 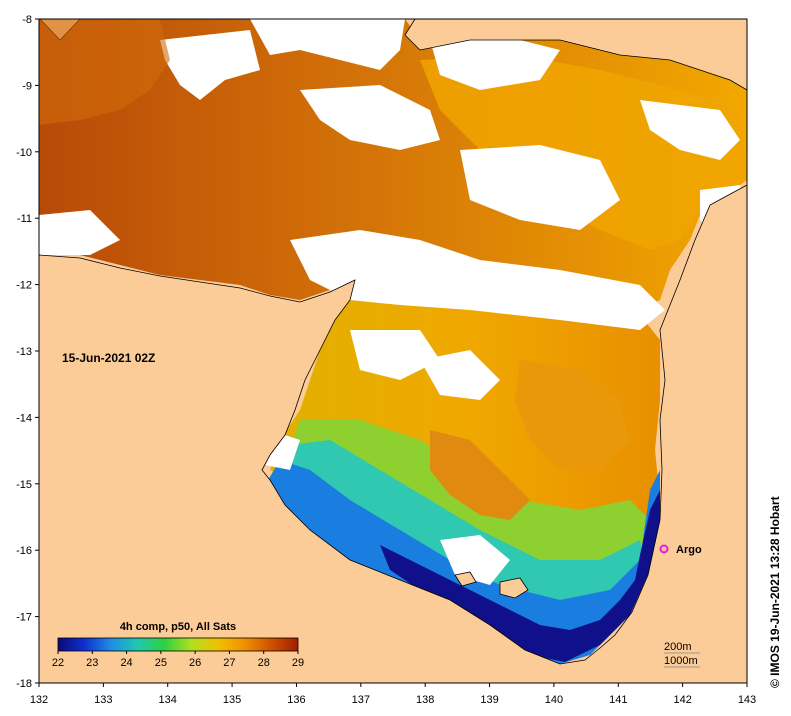 I want to click on y-tick-label: -8, so click(x=27, y=20).